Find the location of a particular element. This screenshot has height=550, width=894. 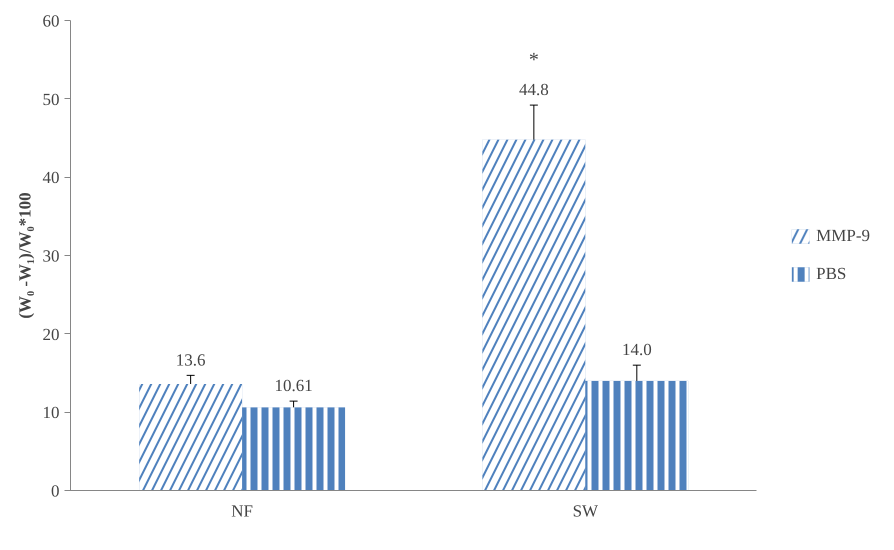

x-tick-label: SW is located at coordinates (586, 511).